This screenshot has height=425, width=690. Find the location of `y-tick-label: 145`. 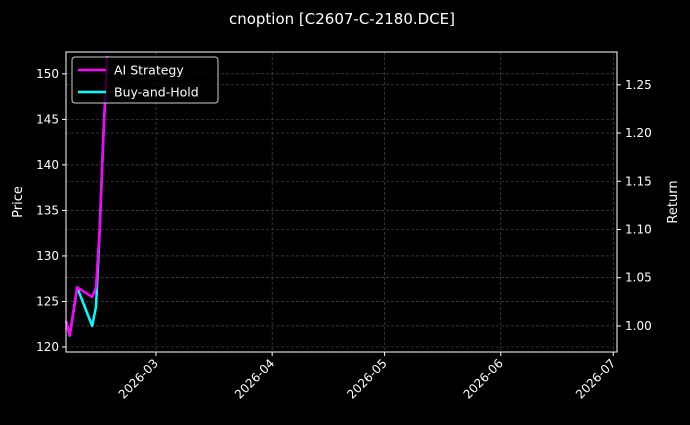

y-tick-label: 145 is located at coordinates (47, 119).